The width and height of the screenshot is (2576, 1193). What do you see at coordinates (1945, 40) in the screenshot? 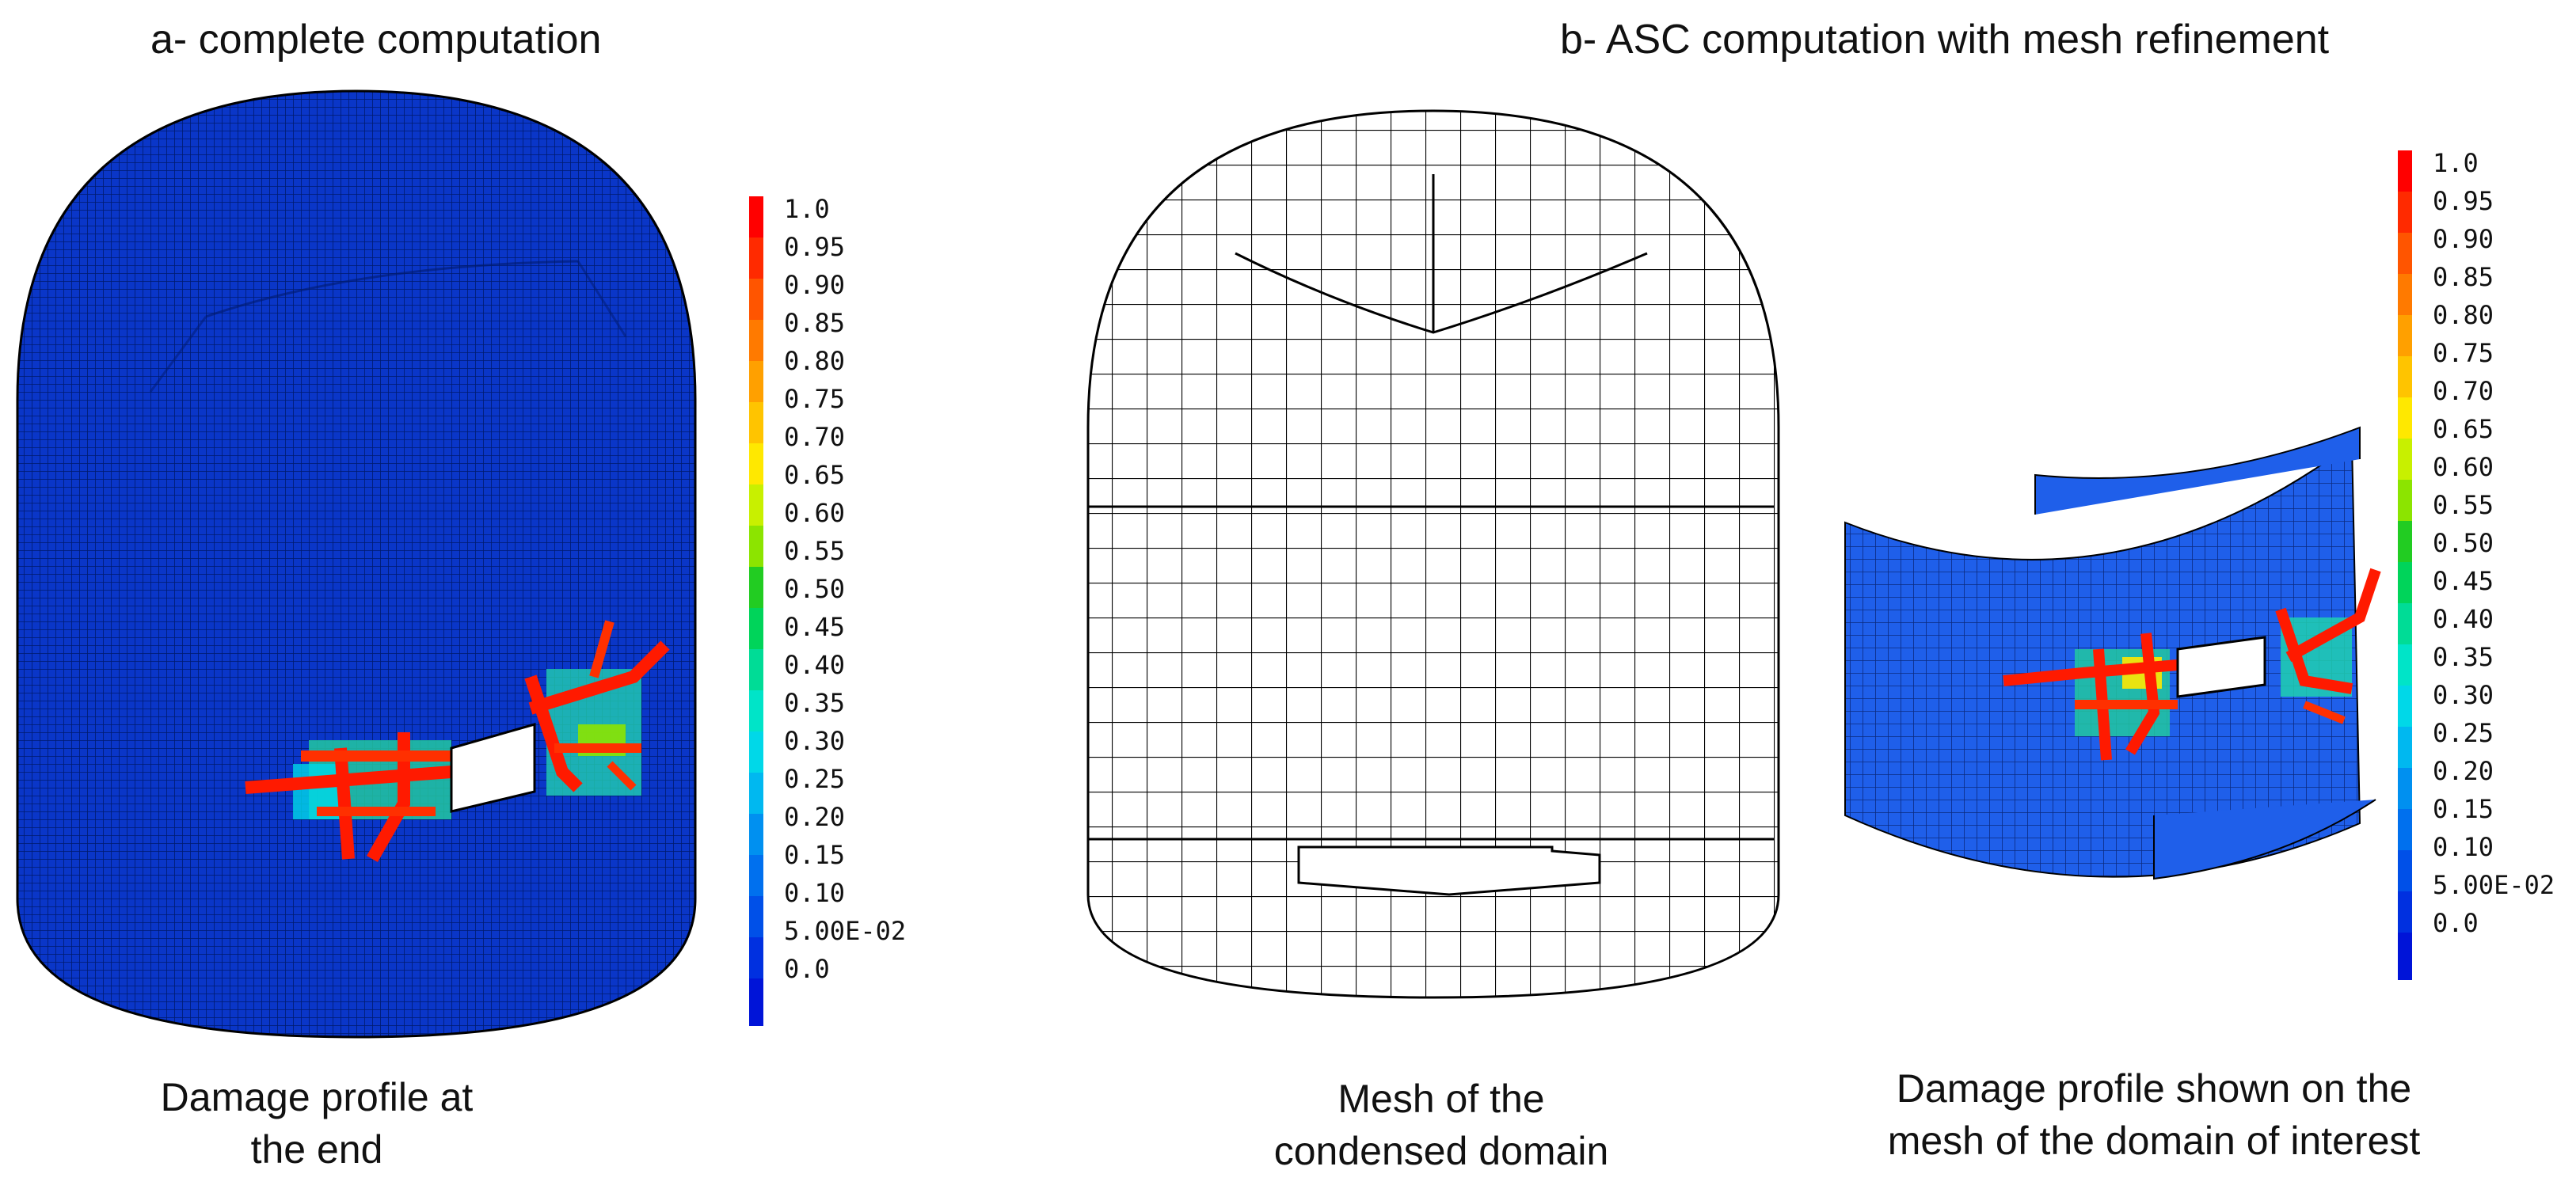
I see `panel-b-title: b- ASC computation with mesh refinement` at bounding box center [1945, 40].